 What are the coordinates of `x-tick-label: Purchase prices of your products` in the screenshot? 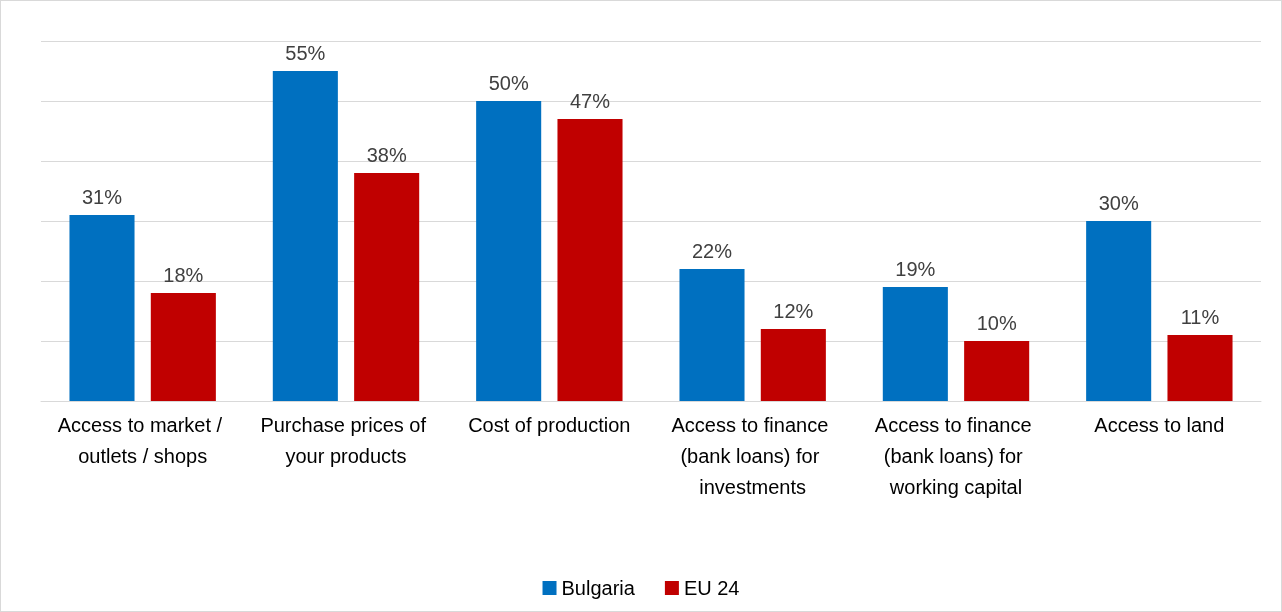 It's located at (346, 440).